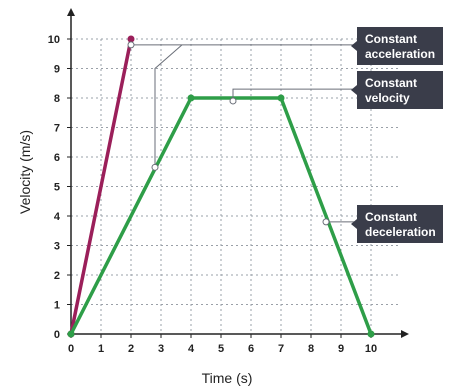 The height and width of the screenshot is (387, 452). I want to click on x-tick-label: 0, so click(71, 349).